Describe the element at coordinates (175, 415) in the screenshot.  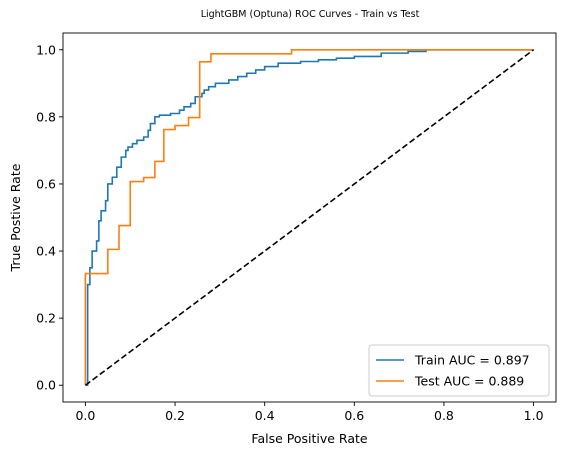
I see `x-tick-label: 0.2` at that location.